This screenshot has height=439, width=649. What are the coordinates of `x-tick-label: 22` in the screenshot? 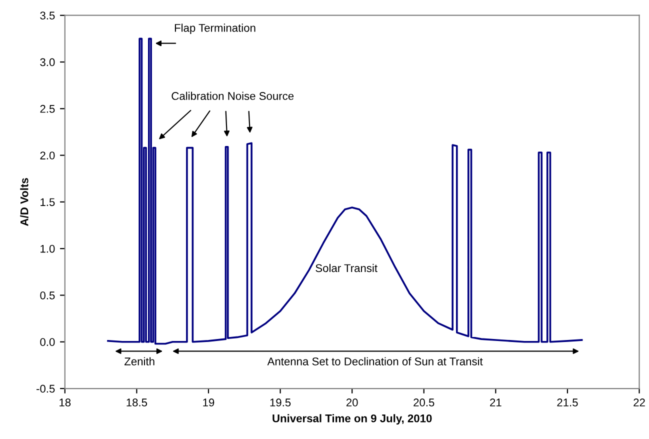 It's located at (639, 402).